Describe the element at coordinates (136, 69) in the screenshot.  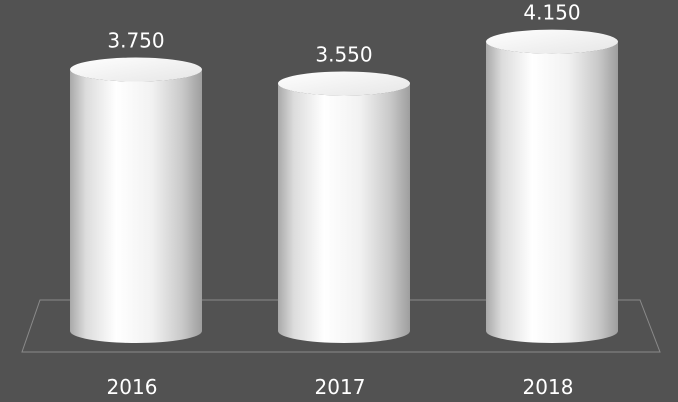
I see `bar-top-2016` at that location.